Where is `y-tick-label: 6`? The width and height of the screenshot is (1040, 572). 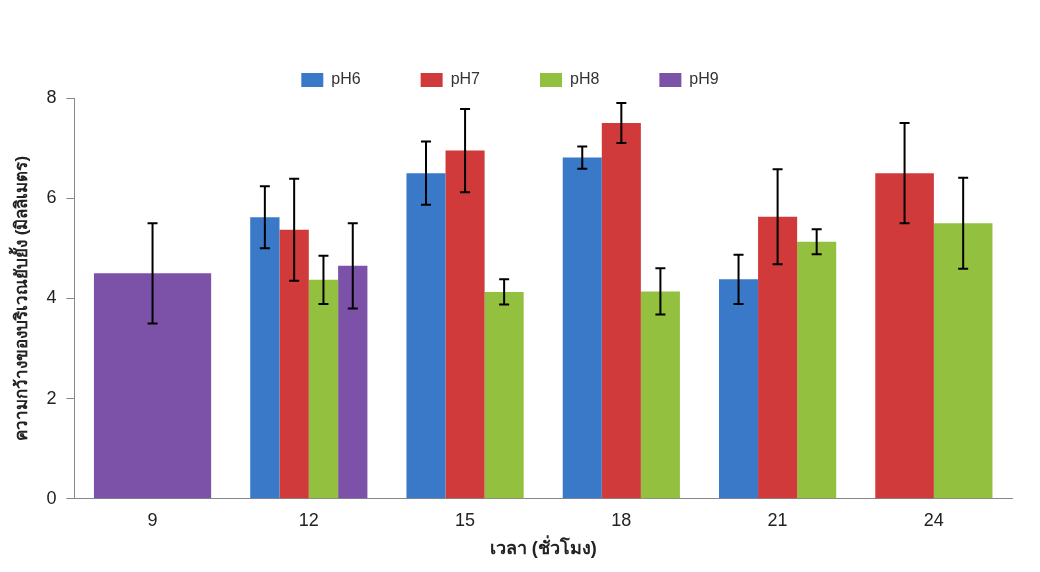
y-tick-label: 6 is located at coordinates (51, 197).